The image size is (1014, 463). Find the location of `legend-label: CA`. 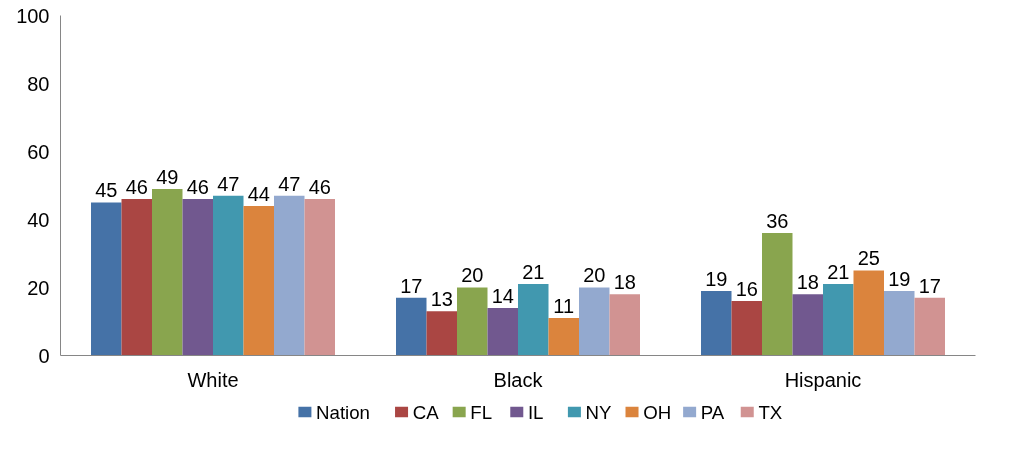

legend-label: CA is located at coordinates (426, 412).